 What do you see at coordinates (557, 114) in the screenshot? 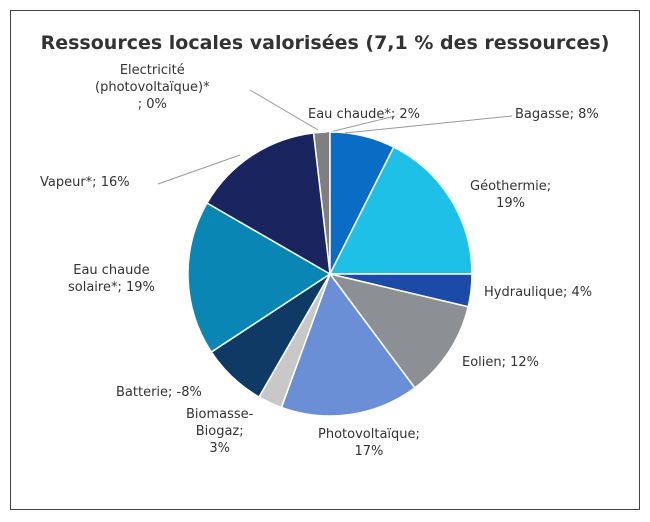
I see `data-label: Bagasse; 8%` at bounding box center [557, 114].